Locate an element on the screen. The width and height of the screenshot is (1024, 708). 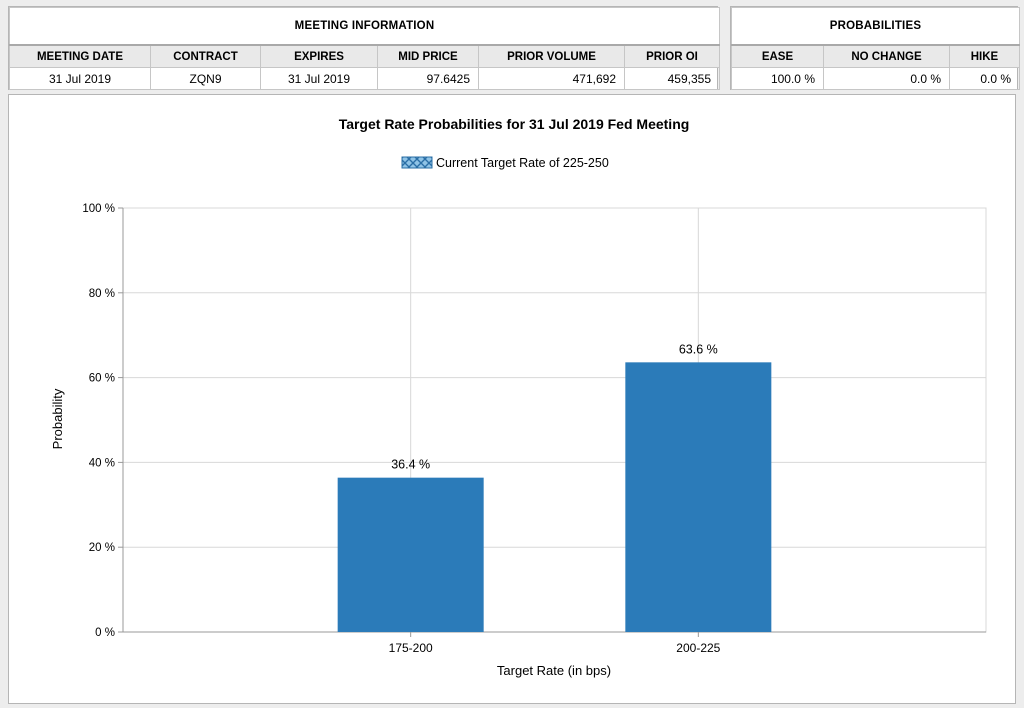
meeting-info-title: MEETING INFORMATION is located at coordinates (364, 26).